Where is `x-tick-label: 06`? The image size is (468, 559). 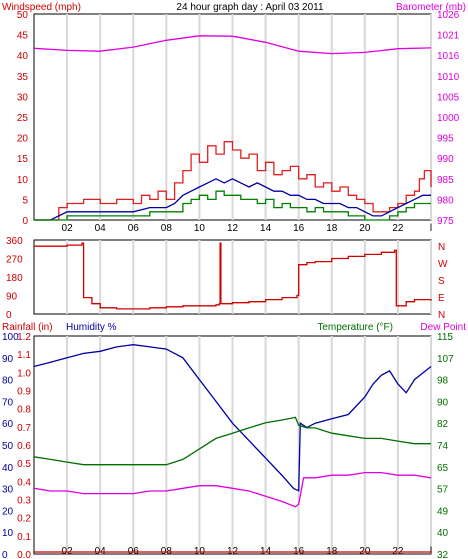
x-tick-label: 06 is located at coordinates (134, 228).